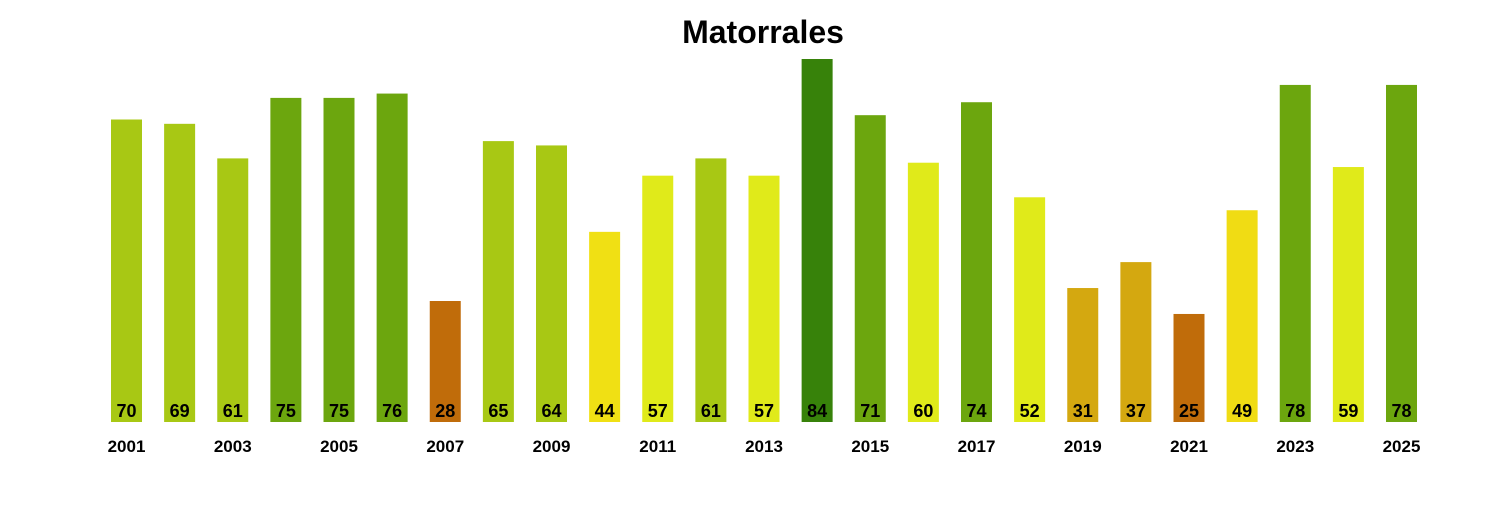 The width and height of the screenshot is (1500, 505). Describe the element at coordinates (764, 446) in the screenshot. I see `x-tick-label-2013: 2013` at that location.